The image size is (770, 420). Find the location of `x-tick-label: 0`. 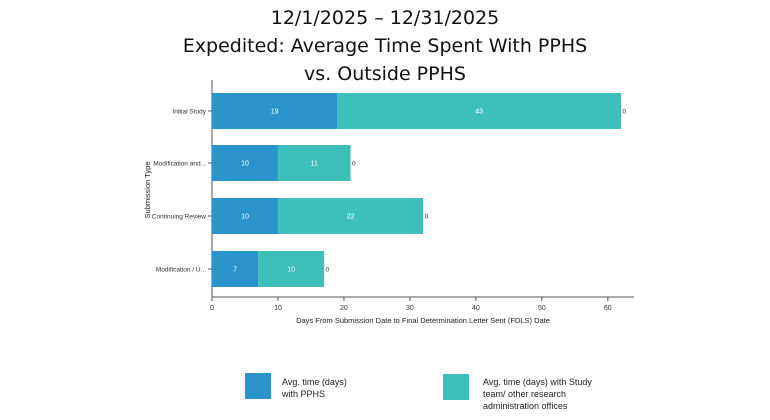

x-tick-label: 0 is located at coordinates (212, 308).